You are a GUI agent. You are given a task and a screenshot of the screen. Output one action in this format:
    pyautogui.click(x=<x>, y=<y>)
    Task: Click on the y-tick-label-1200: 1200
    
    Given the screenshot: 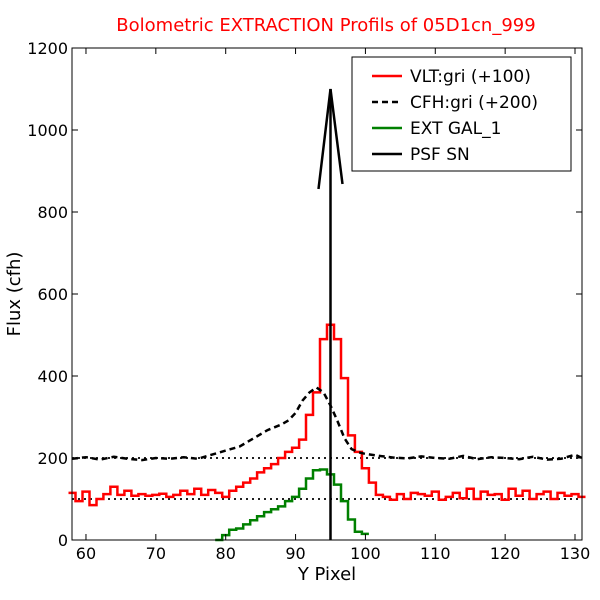 What is the action you would take?
    pyautogui.click(x=47, y=48)
    